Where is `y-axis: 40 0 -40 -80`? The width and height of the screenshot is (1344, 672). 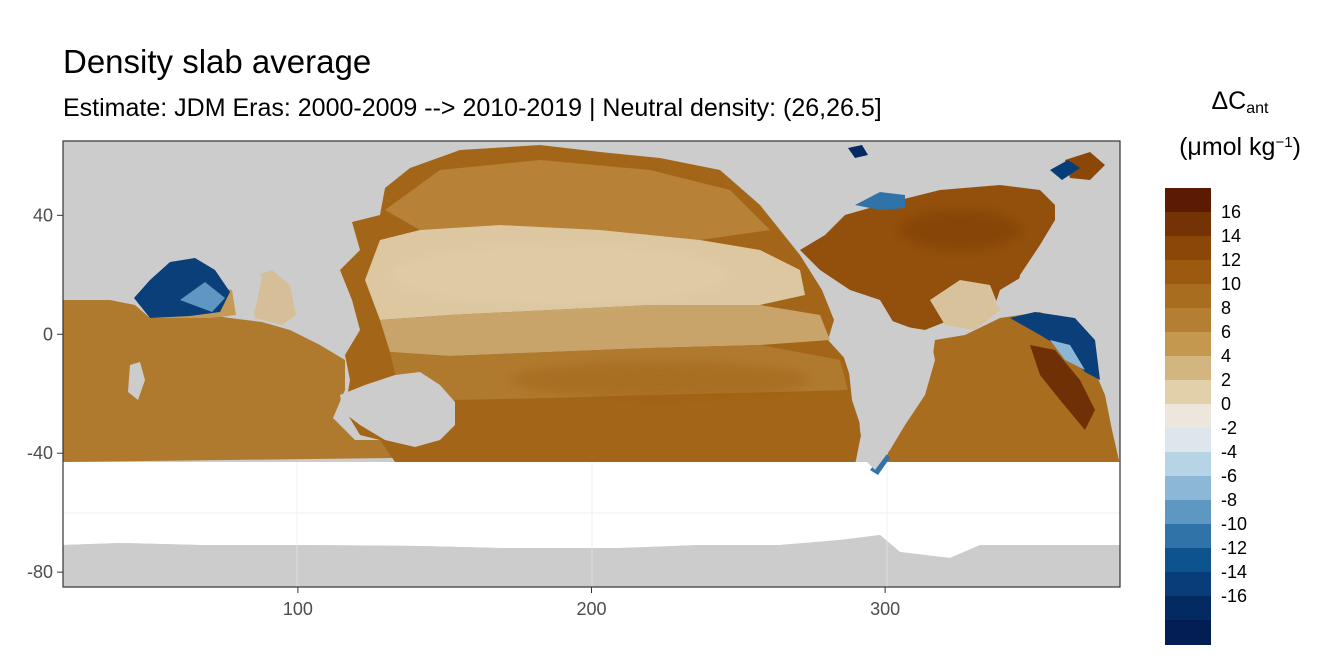 y-axis: 40 0 -40 -80 is located at coordinates (45, 393).